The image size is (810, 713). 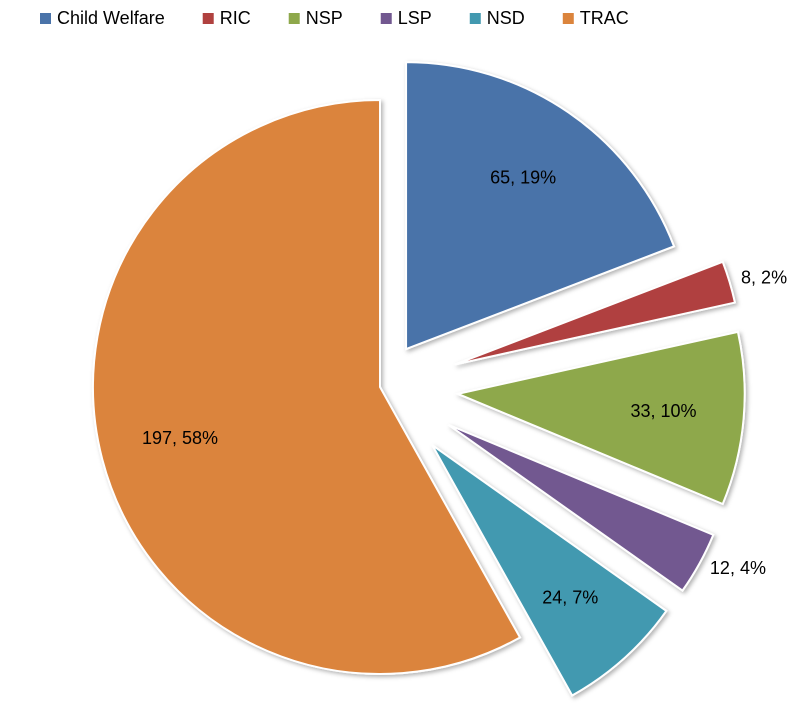 I want to click on legend-label: LSP, so click(x=415, y=18).